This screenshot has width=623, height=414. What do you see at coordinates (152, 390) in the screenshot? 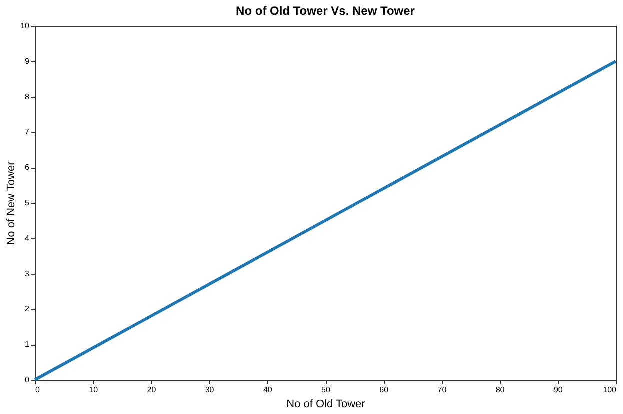
I see `x-tick-label: 20` at bounding box center [152, 390].